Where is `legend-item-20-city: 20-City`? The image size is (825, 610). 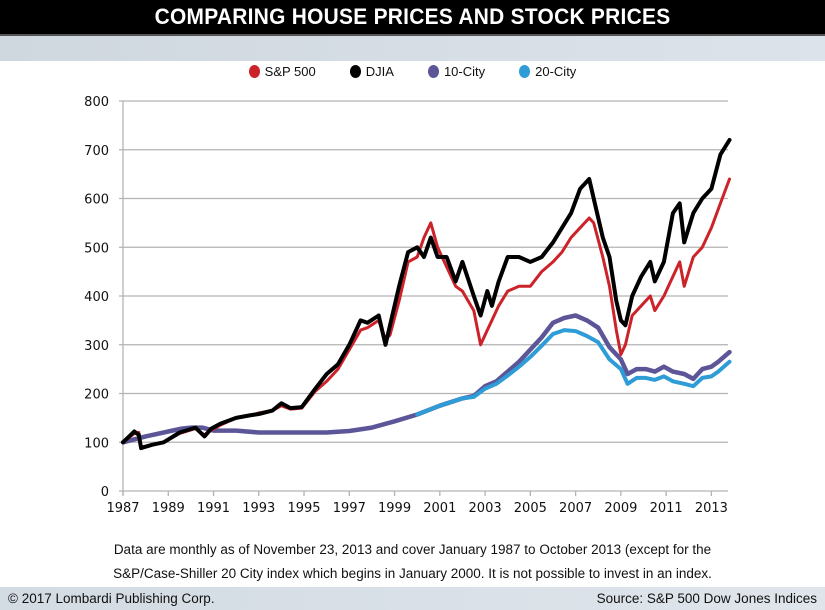 legend-item-20-city: 20-City is located at coordinates (547, 71).